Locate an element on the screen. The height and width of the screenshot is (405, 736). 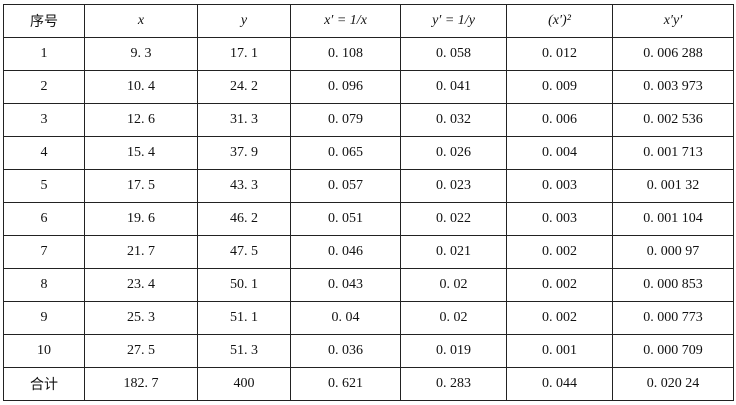
table-row: 4 15. 4 37. 9 0. 065 0. 026 0. 004 0. 001 713 is located at coordinates (368, 153).